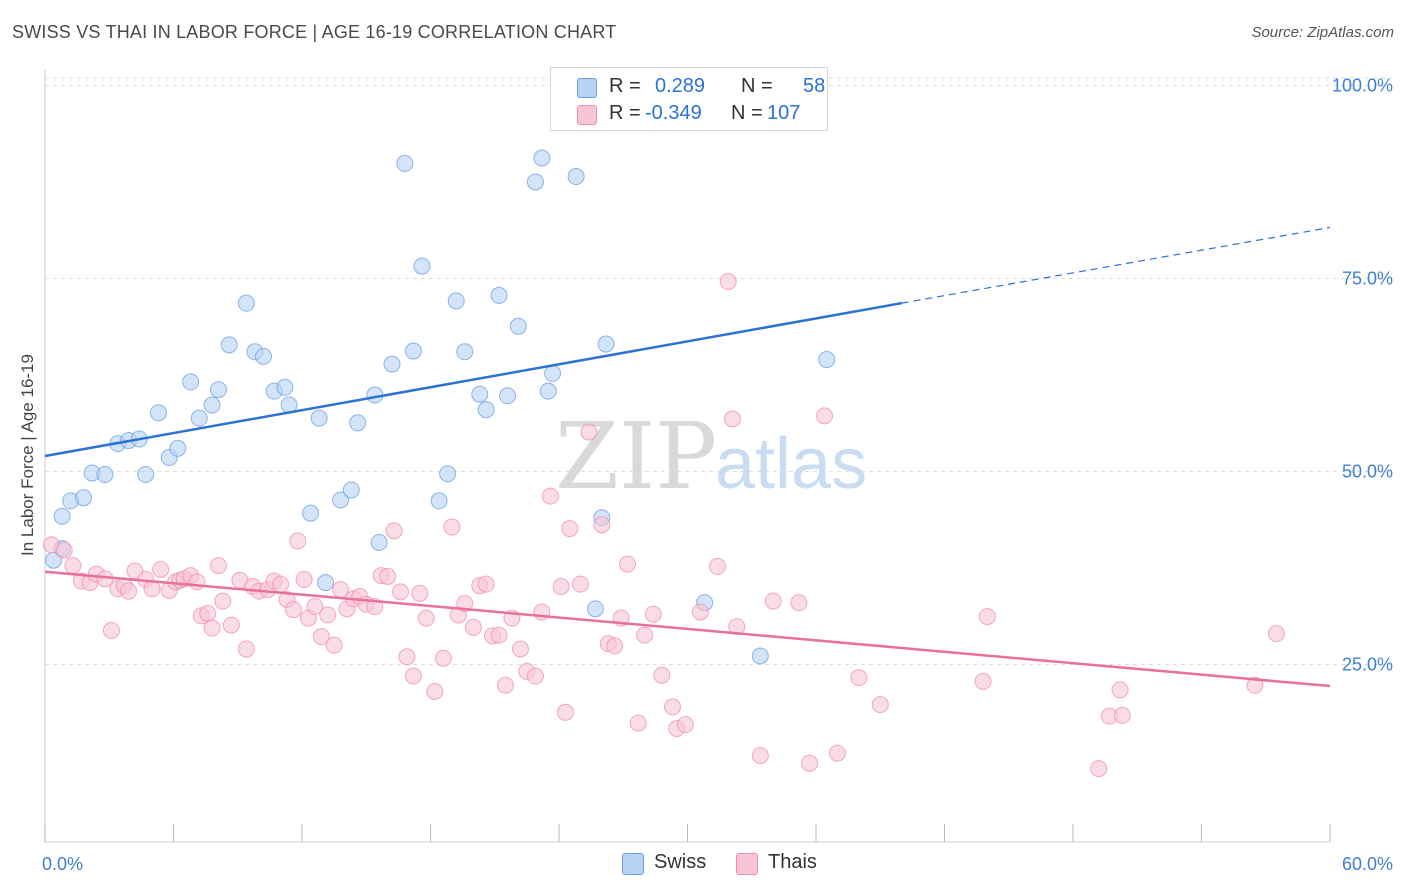 The image size is (1406, 892). I want to click on legend-r-value-swiss: 0.289, so click(680, 86).